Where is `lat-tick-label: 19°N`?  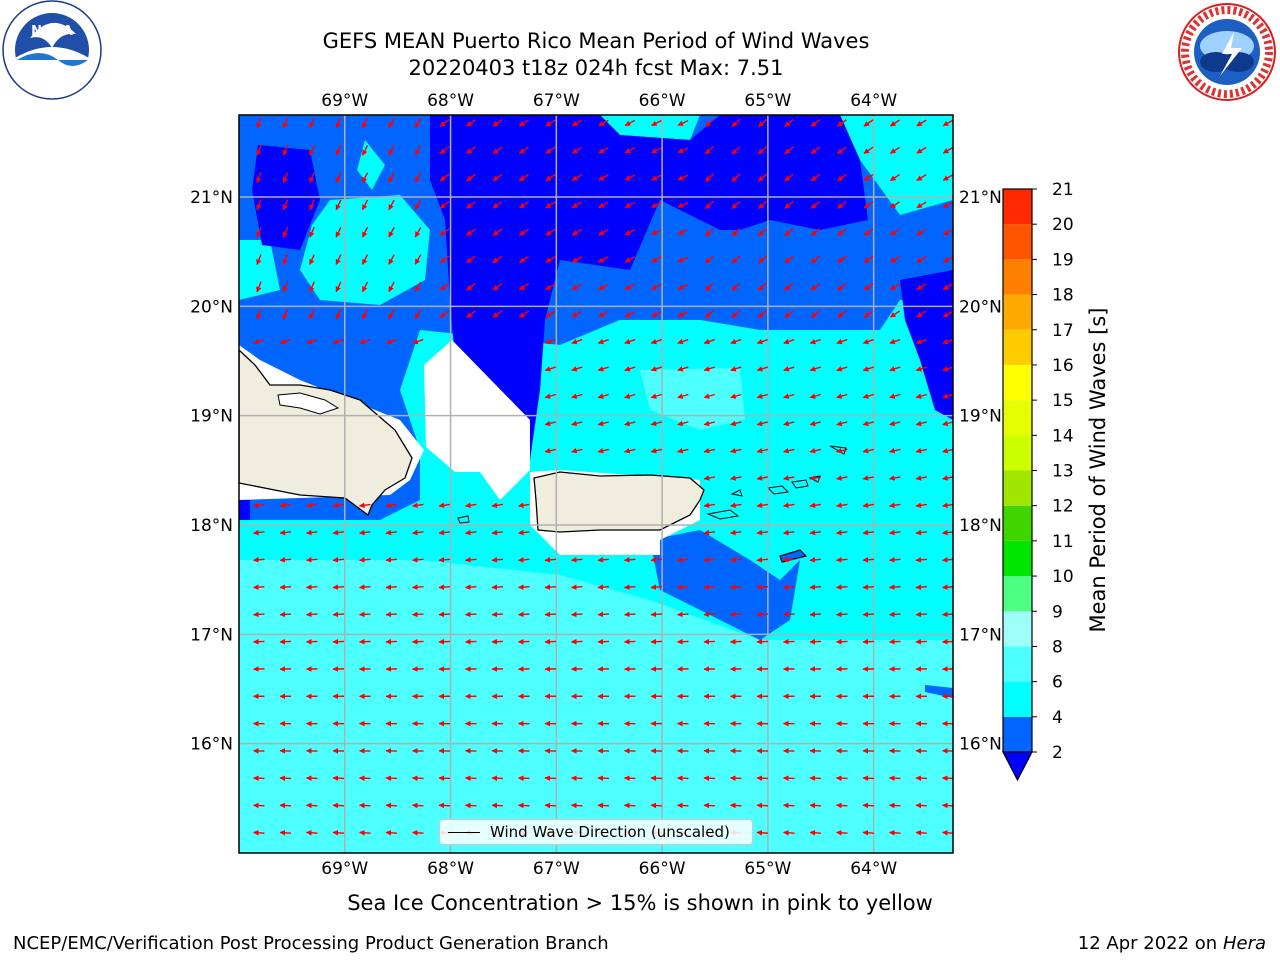 lat-tick-label: 19°N is located at coordinates (980, 417).